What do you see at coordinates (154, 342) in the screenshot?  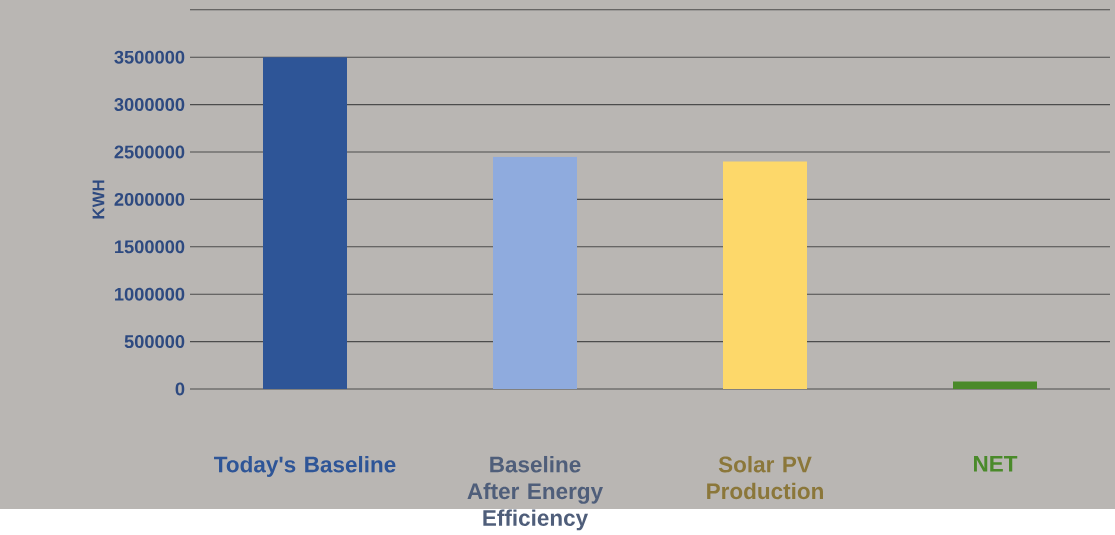 I see `y-tick-label: 500000` at bounding box center [154, 342].